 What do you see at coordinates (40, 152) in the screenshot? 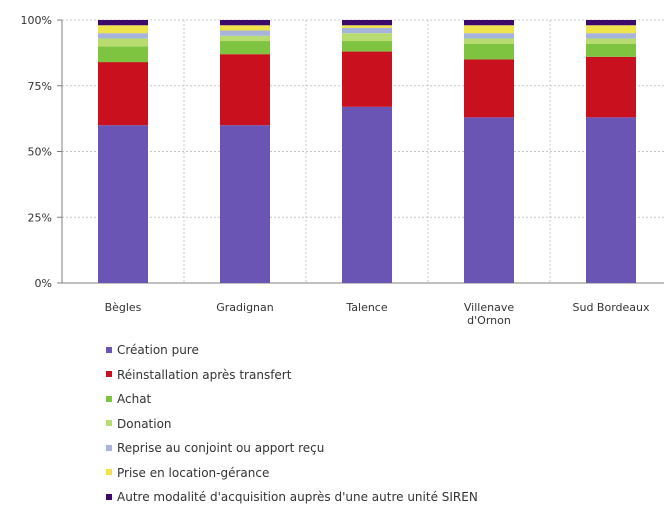
I see `y-tick-label: 50%` at bounding box center [40, 152].